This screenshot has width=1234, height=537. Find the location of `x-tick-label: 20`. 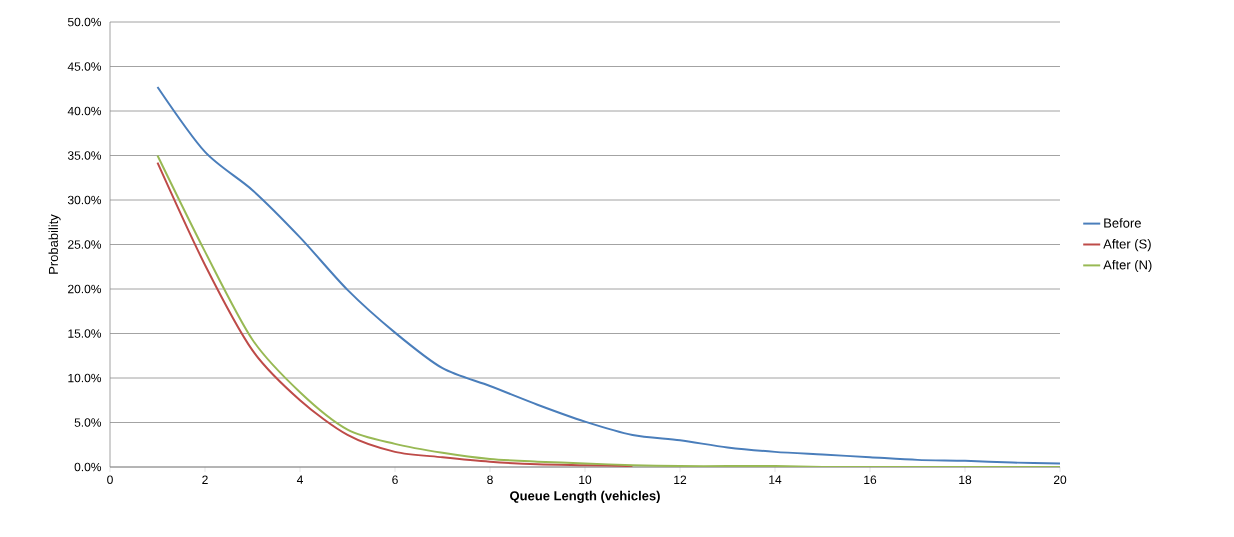

x-tick-label: 20 is located at coordinates (1060, 480).